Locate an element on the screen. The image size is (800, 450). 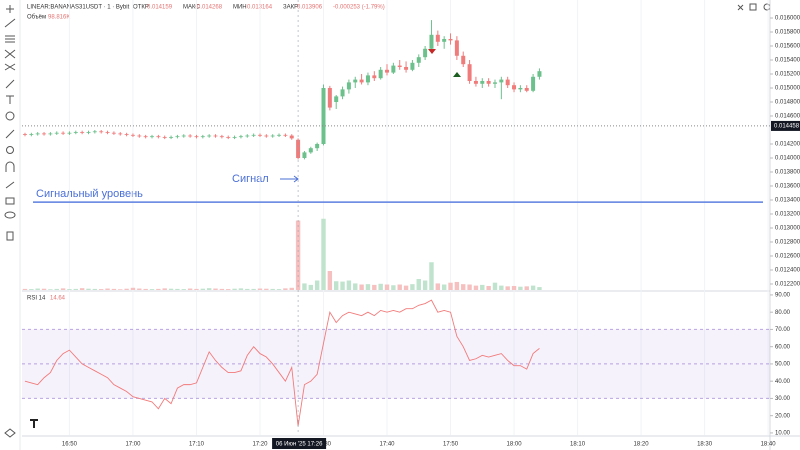
ohlc-label: МИН is located at coordinates (240, 8).